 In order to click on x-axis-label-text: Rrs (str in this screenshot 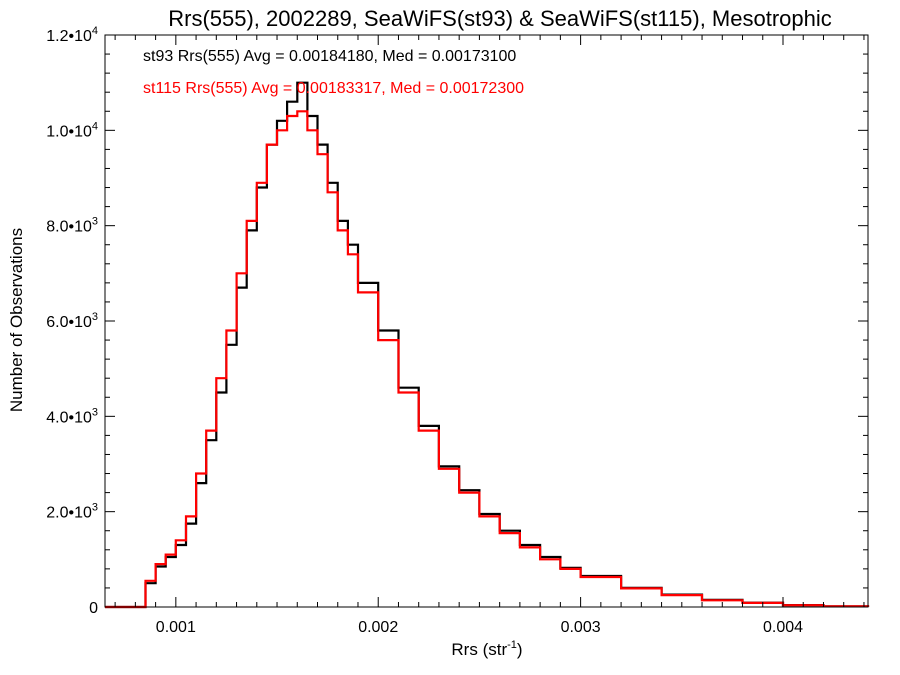, I will do `click(479, 649)`.